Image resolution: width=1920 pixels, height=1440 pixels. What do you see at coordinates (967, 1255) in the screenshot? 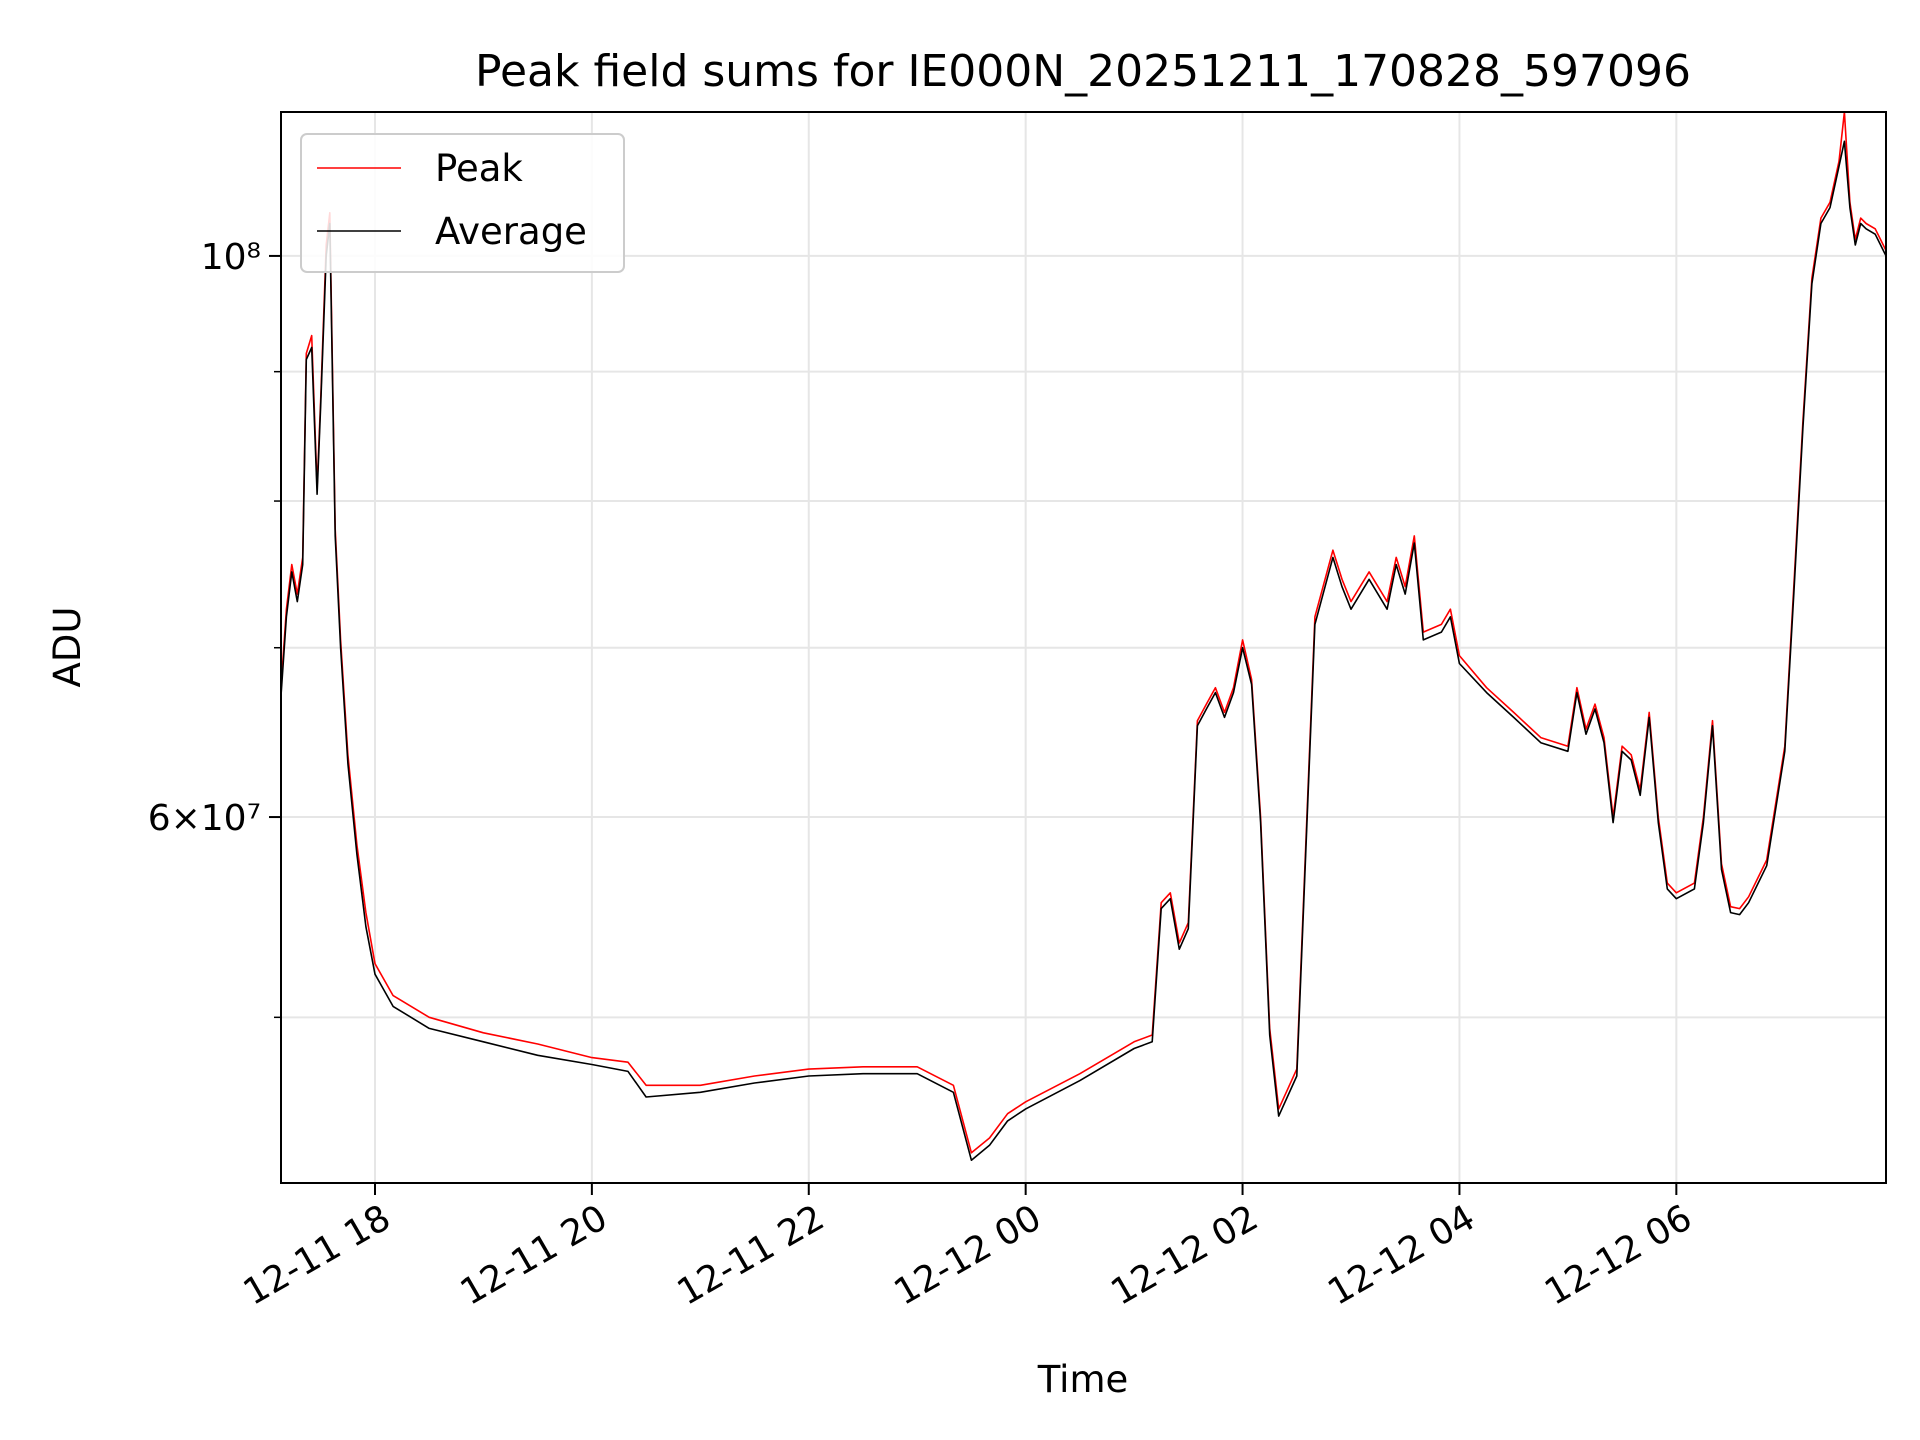
I see `x-tick-label: 12-12 00` at bounding box center [967, 1255].